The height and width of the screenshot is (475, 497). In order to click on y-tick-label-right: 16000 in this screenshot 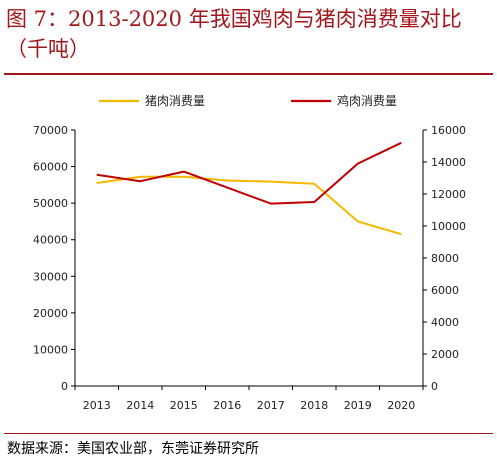, I will do `click(448, 130)`.